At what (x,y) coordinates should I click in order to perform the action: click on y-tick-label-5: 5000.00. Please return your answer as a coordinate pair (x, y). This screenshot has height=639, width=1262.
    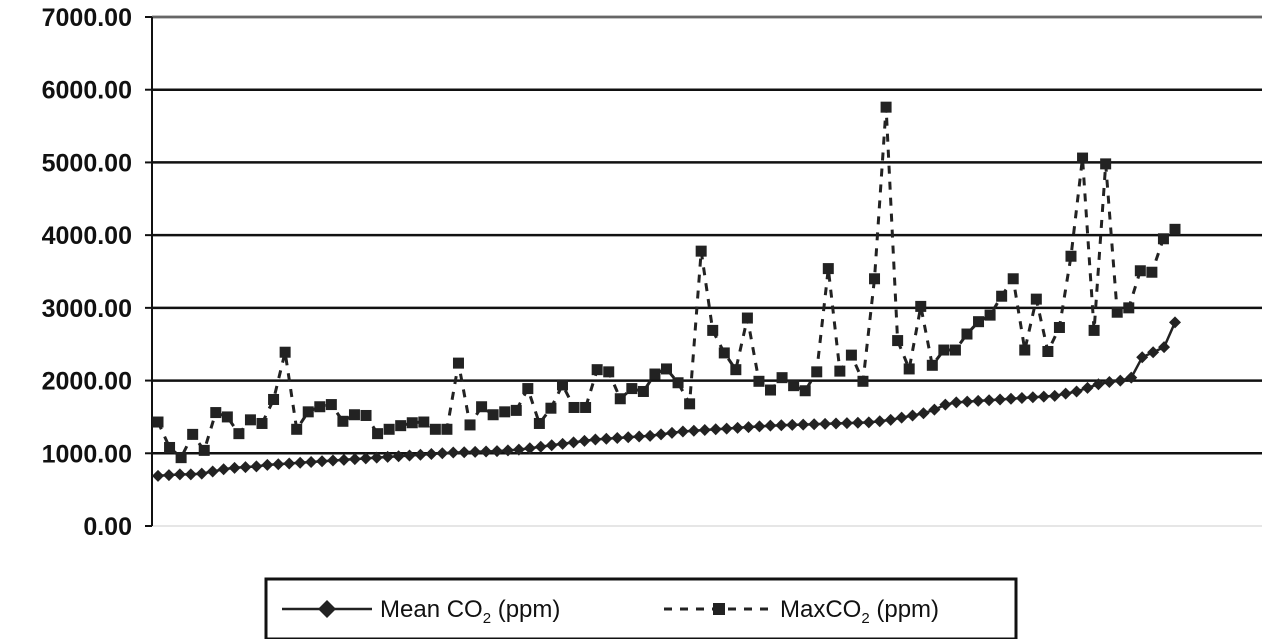
    Looking at the image, I should click on (87, 163).